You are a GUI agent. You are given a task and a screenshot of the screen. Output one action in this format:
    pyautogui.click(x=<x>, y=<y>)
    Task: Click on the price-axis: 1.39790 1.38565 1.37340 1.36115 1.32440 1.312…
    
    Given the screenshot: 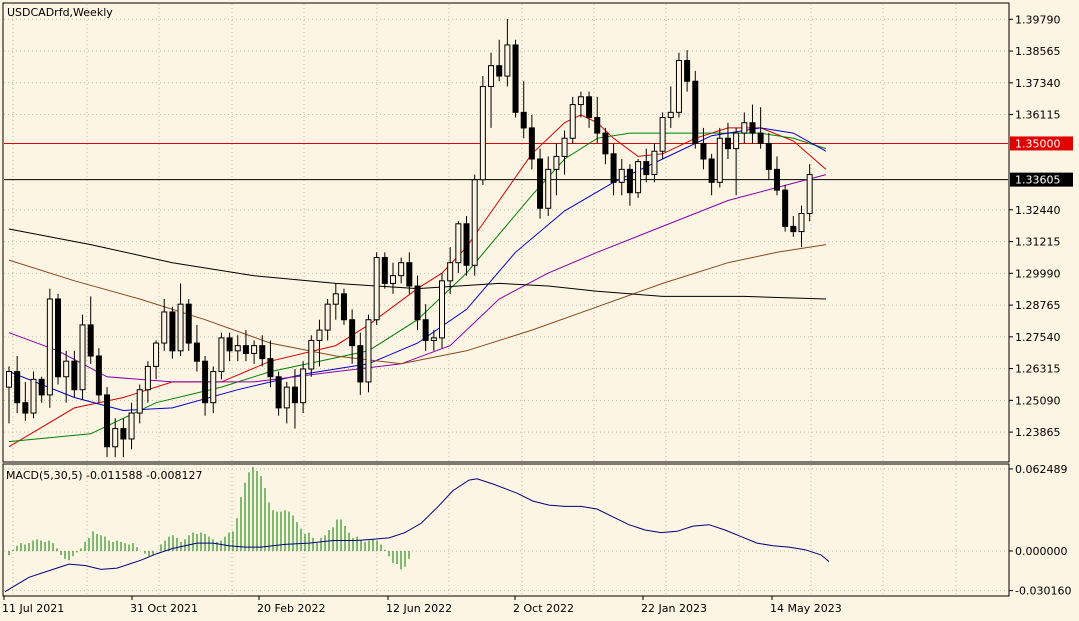 What is the action you would take?
    pyautogui.click(x=1041, y=226)
    